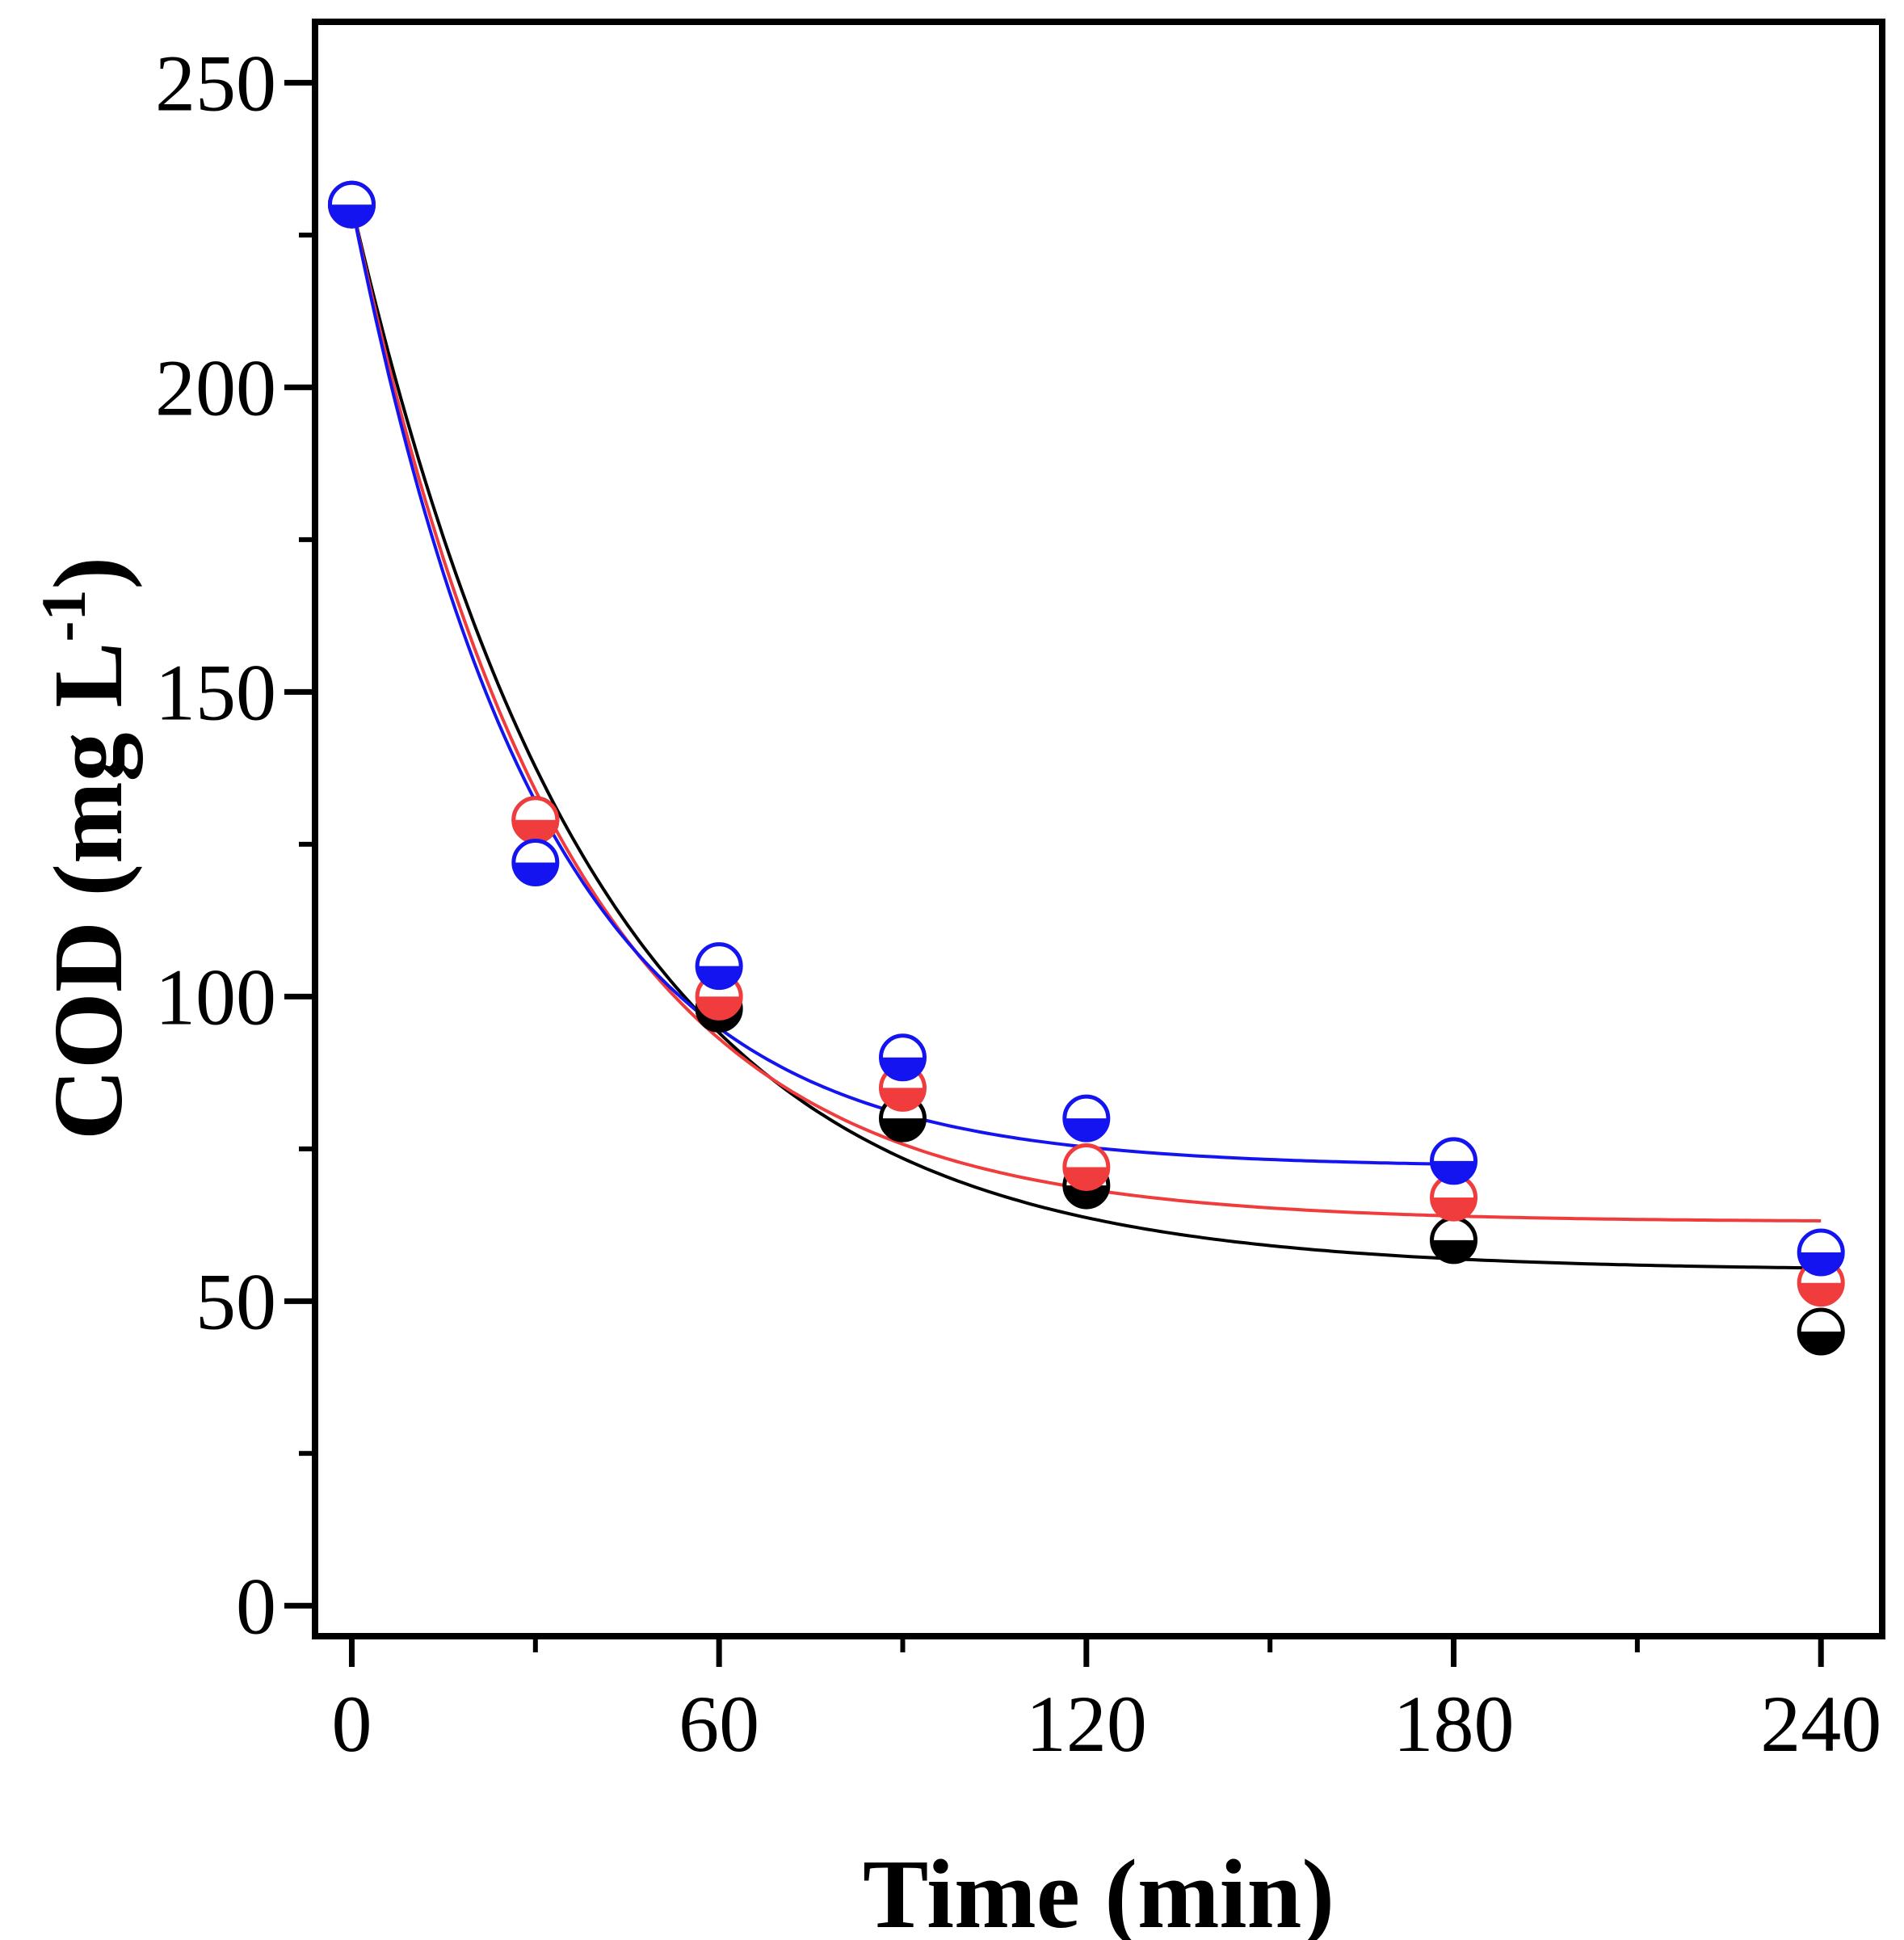  What do you see at coordinates (88, 891) in the screenshot?
I see `y-axis-title-main: COD (mg L` at bounding box center [88, 891].